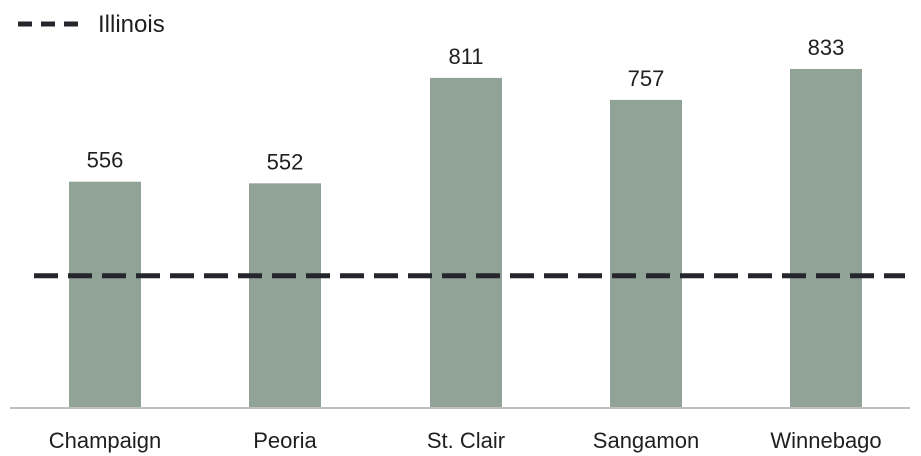 The image size is (921, 456). What do you see at coordinates (91, 24) in the screenshot?
I see `legend: Illinois` at bounding box center [91, 24].